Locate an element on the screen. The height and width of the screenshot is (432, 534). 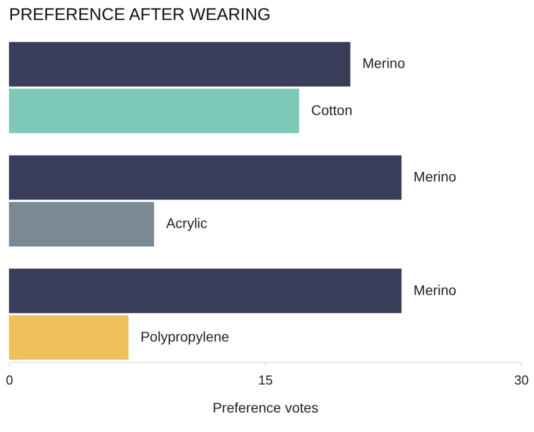
x-tick-label: 30 is located at coordinates (521, 380).